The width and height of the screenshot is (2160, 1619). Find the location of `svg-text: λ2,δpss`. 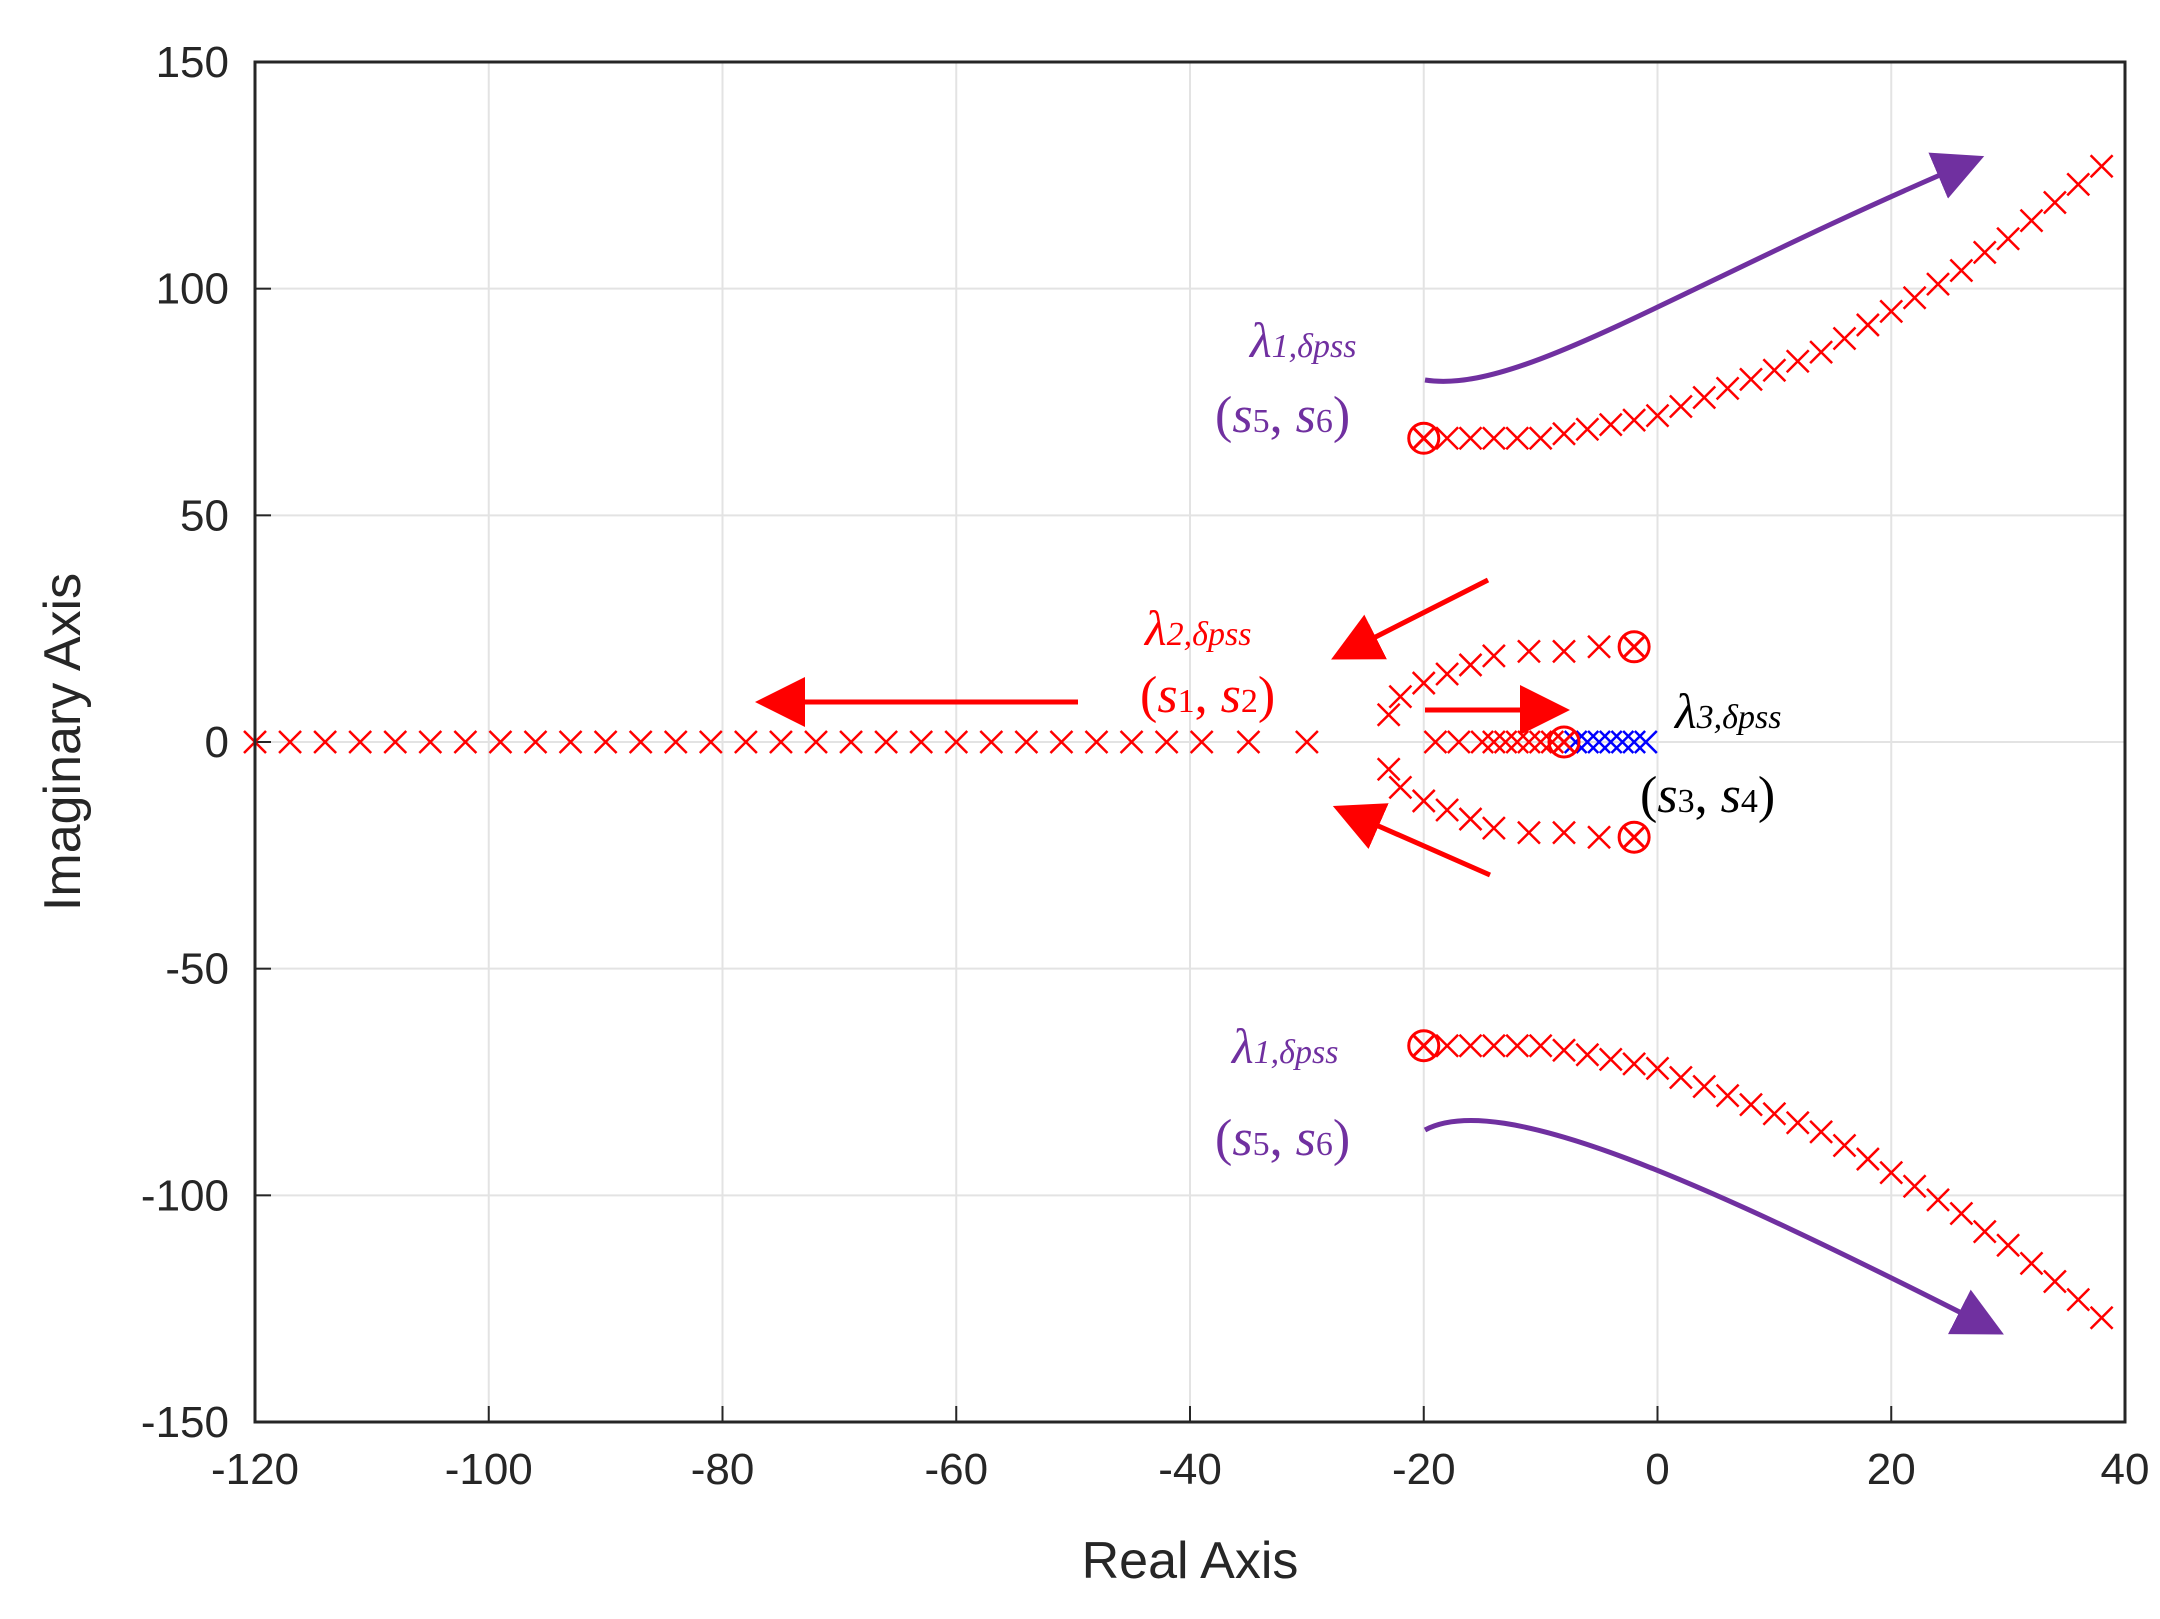

svg-text: λ2,δpss is located at coordinates (1197, 628).